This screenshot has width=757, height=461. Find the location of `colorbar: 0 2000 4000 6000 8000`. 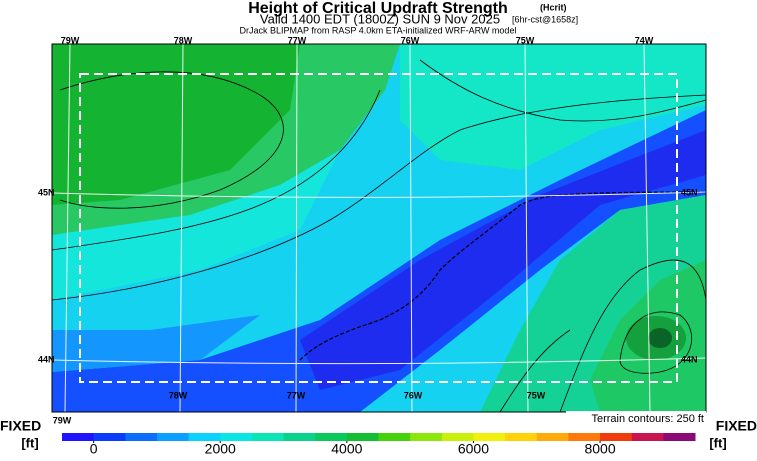

colorbar: 0 2000 4000 6000 8000 is located at coordinates (379, 445).